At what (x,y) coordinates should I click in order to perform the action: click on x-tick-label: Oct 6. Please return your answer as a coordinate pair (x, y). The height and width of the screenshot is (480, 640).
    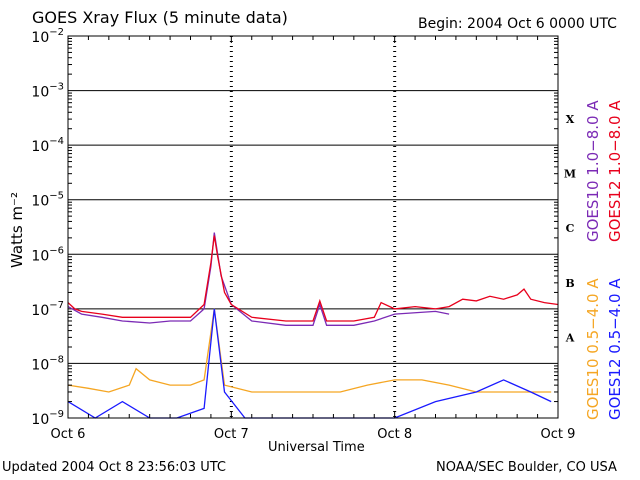
    Looking at the image, I should click on (68, 434).